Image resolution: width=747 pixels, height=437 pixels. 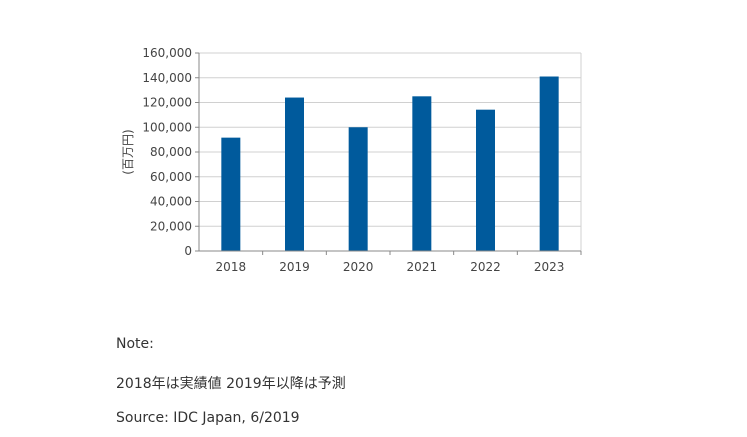 I want to click on note-label: Note:, so click(x=135, y=344).